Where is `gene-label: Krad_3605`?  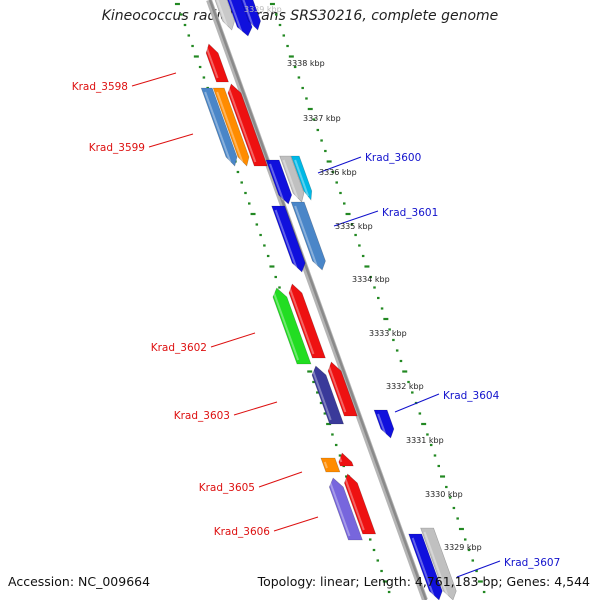
gene-label: Krad_3605 is located at coordinates (227, 488).